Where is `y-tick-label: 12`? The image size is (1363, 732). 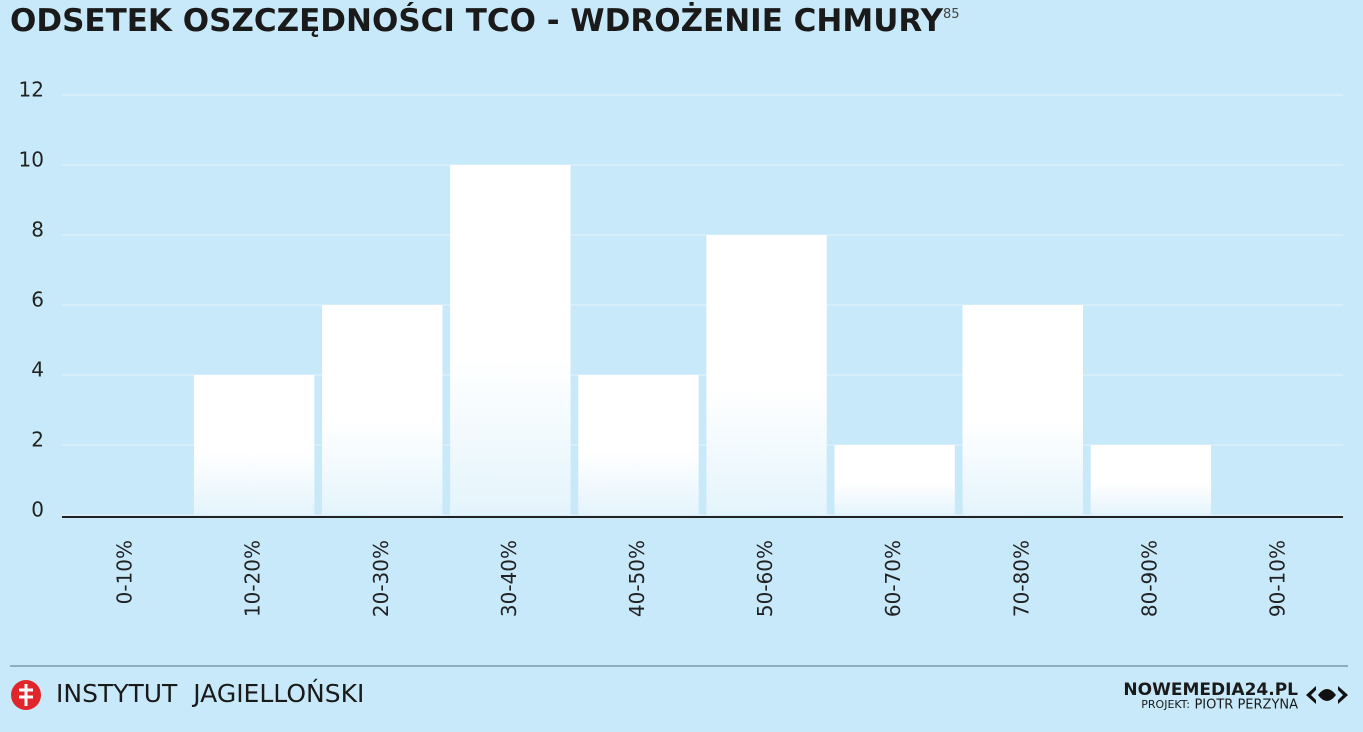
y-tick-label: 12 is located at coordinates (31, 90).